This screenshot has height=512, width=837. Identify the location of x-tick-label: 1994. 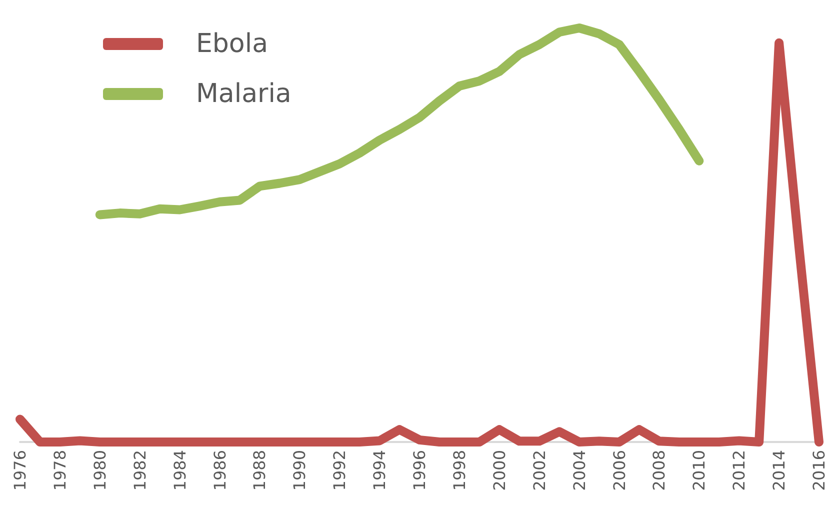
(380, 470).